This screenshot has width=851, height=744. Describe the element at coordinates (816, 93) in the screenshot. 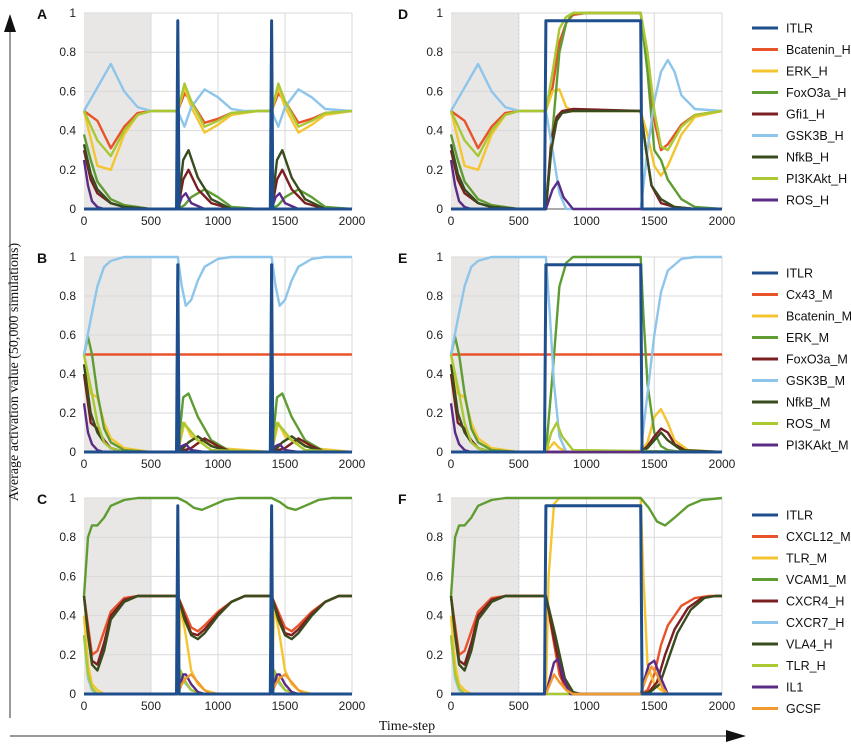

I see `legend-label: FoxO3a_H` at that location.